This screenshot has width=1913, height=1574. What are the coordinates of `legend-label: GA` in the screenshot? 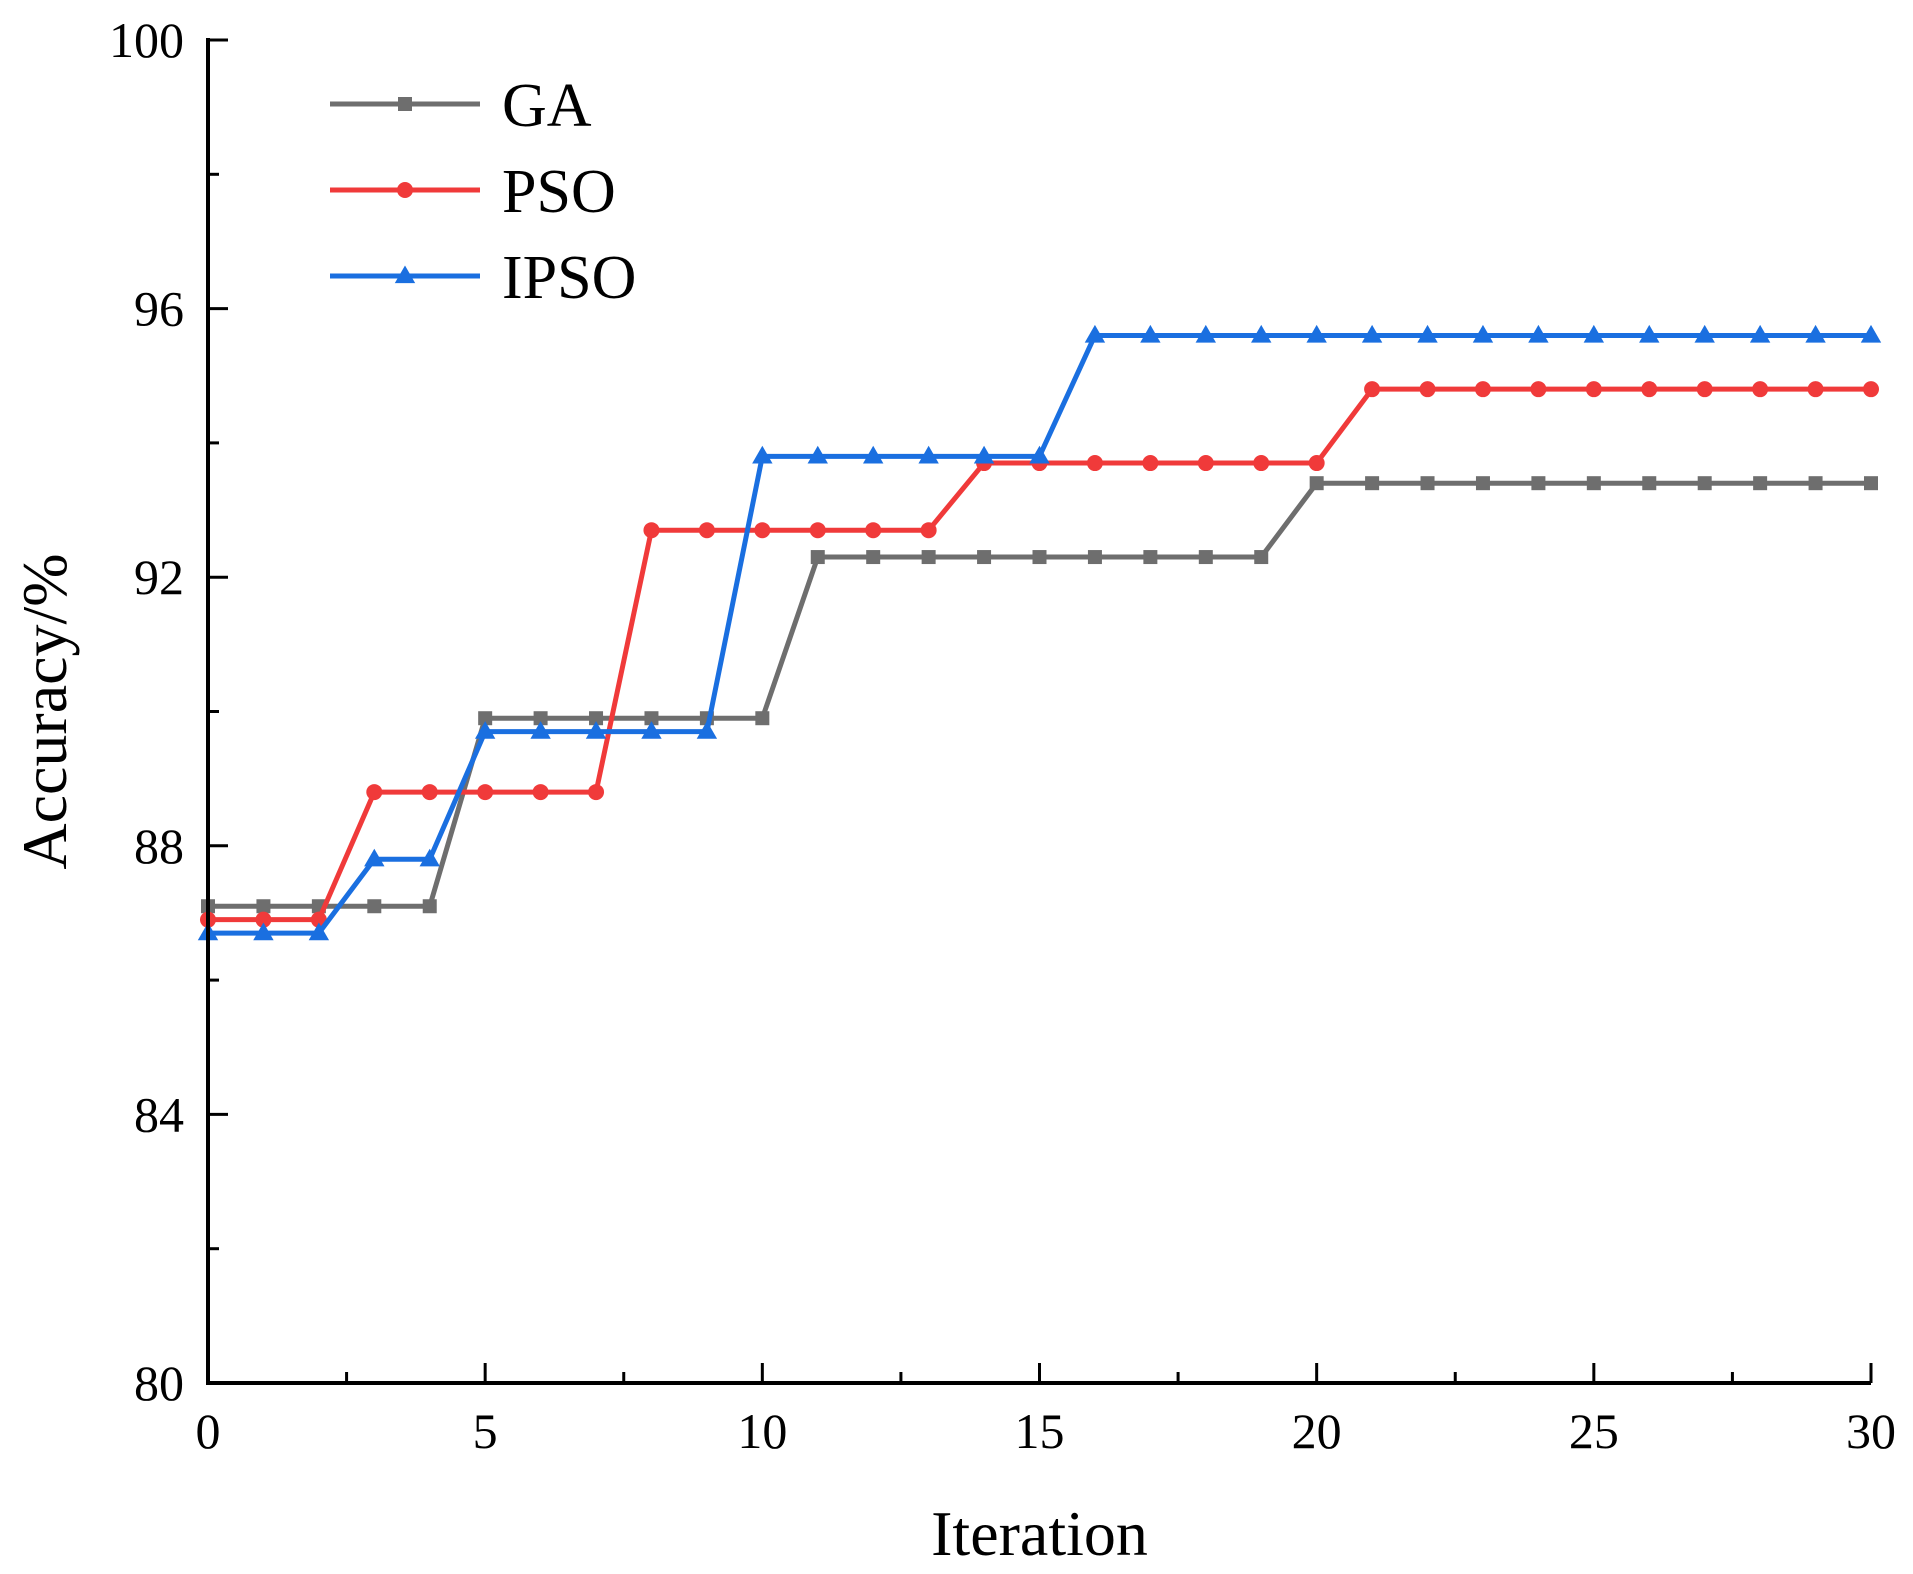 It's located at (547, 106).